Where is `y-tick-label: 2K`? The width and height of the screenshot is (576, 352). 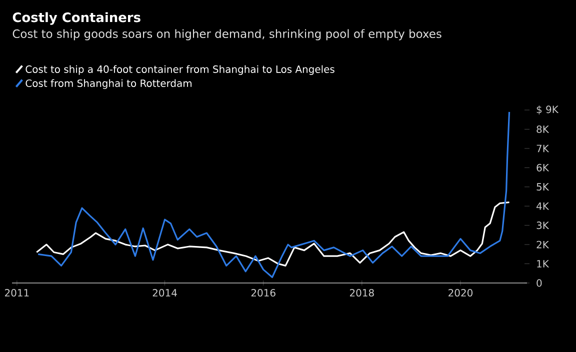 y-tick-label: 2K is located at coordinates (543, 244).